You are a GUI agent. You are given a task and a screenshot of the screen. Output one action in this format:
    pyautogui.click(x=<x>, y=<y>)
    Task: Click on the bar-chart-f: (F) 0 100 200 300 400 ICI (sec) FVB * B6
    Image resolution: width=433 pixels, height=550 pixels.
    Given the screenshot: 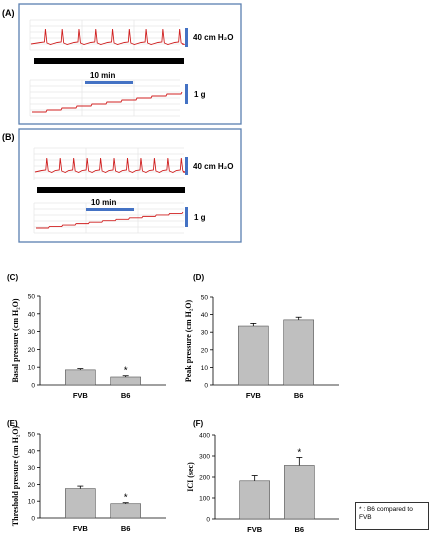 What is the action you would take?
    pyautogui.click(x=262, y=476)
    